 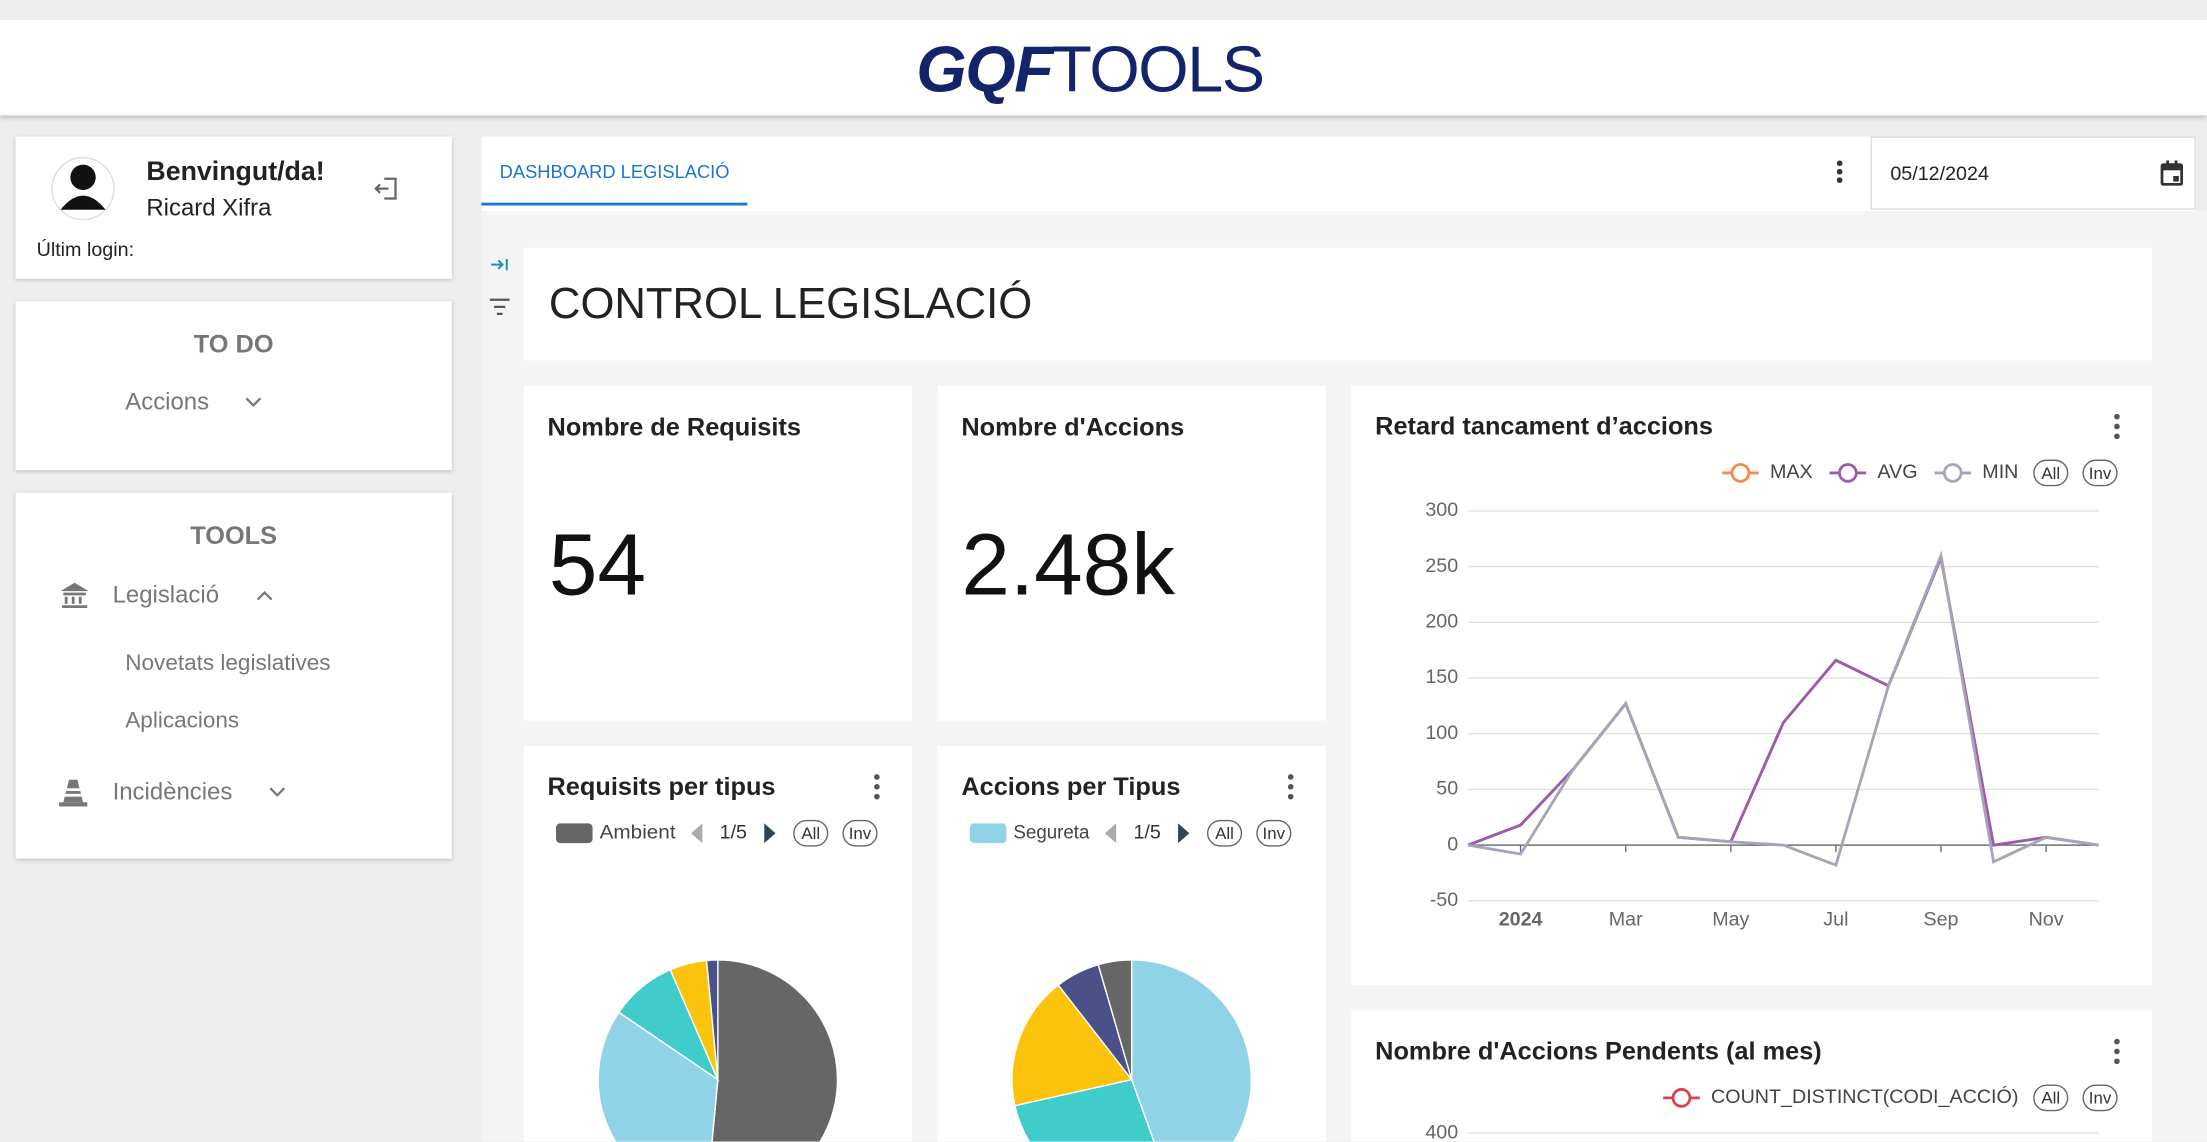 What do you see at coordinates (228, 663) in the screenshot?
I see `menu-item: Novetats legislatives` at bounding box center [228, 663].